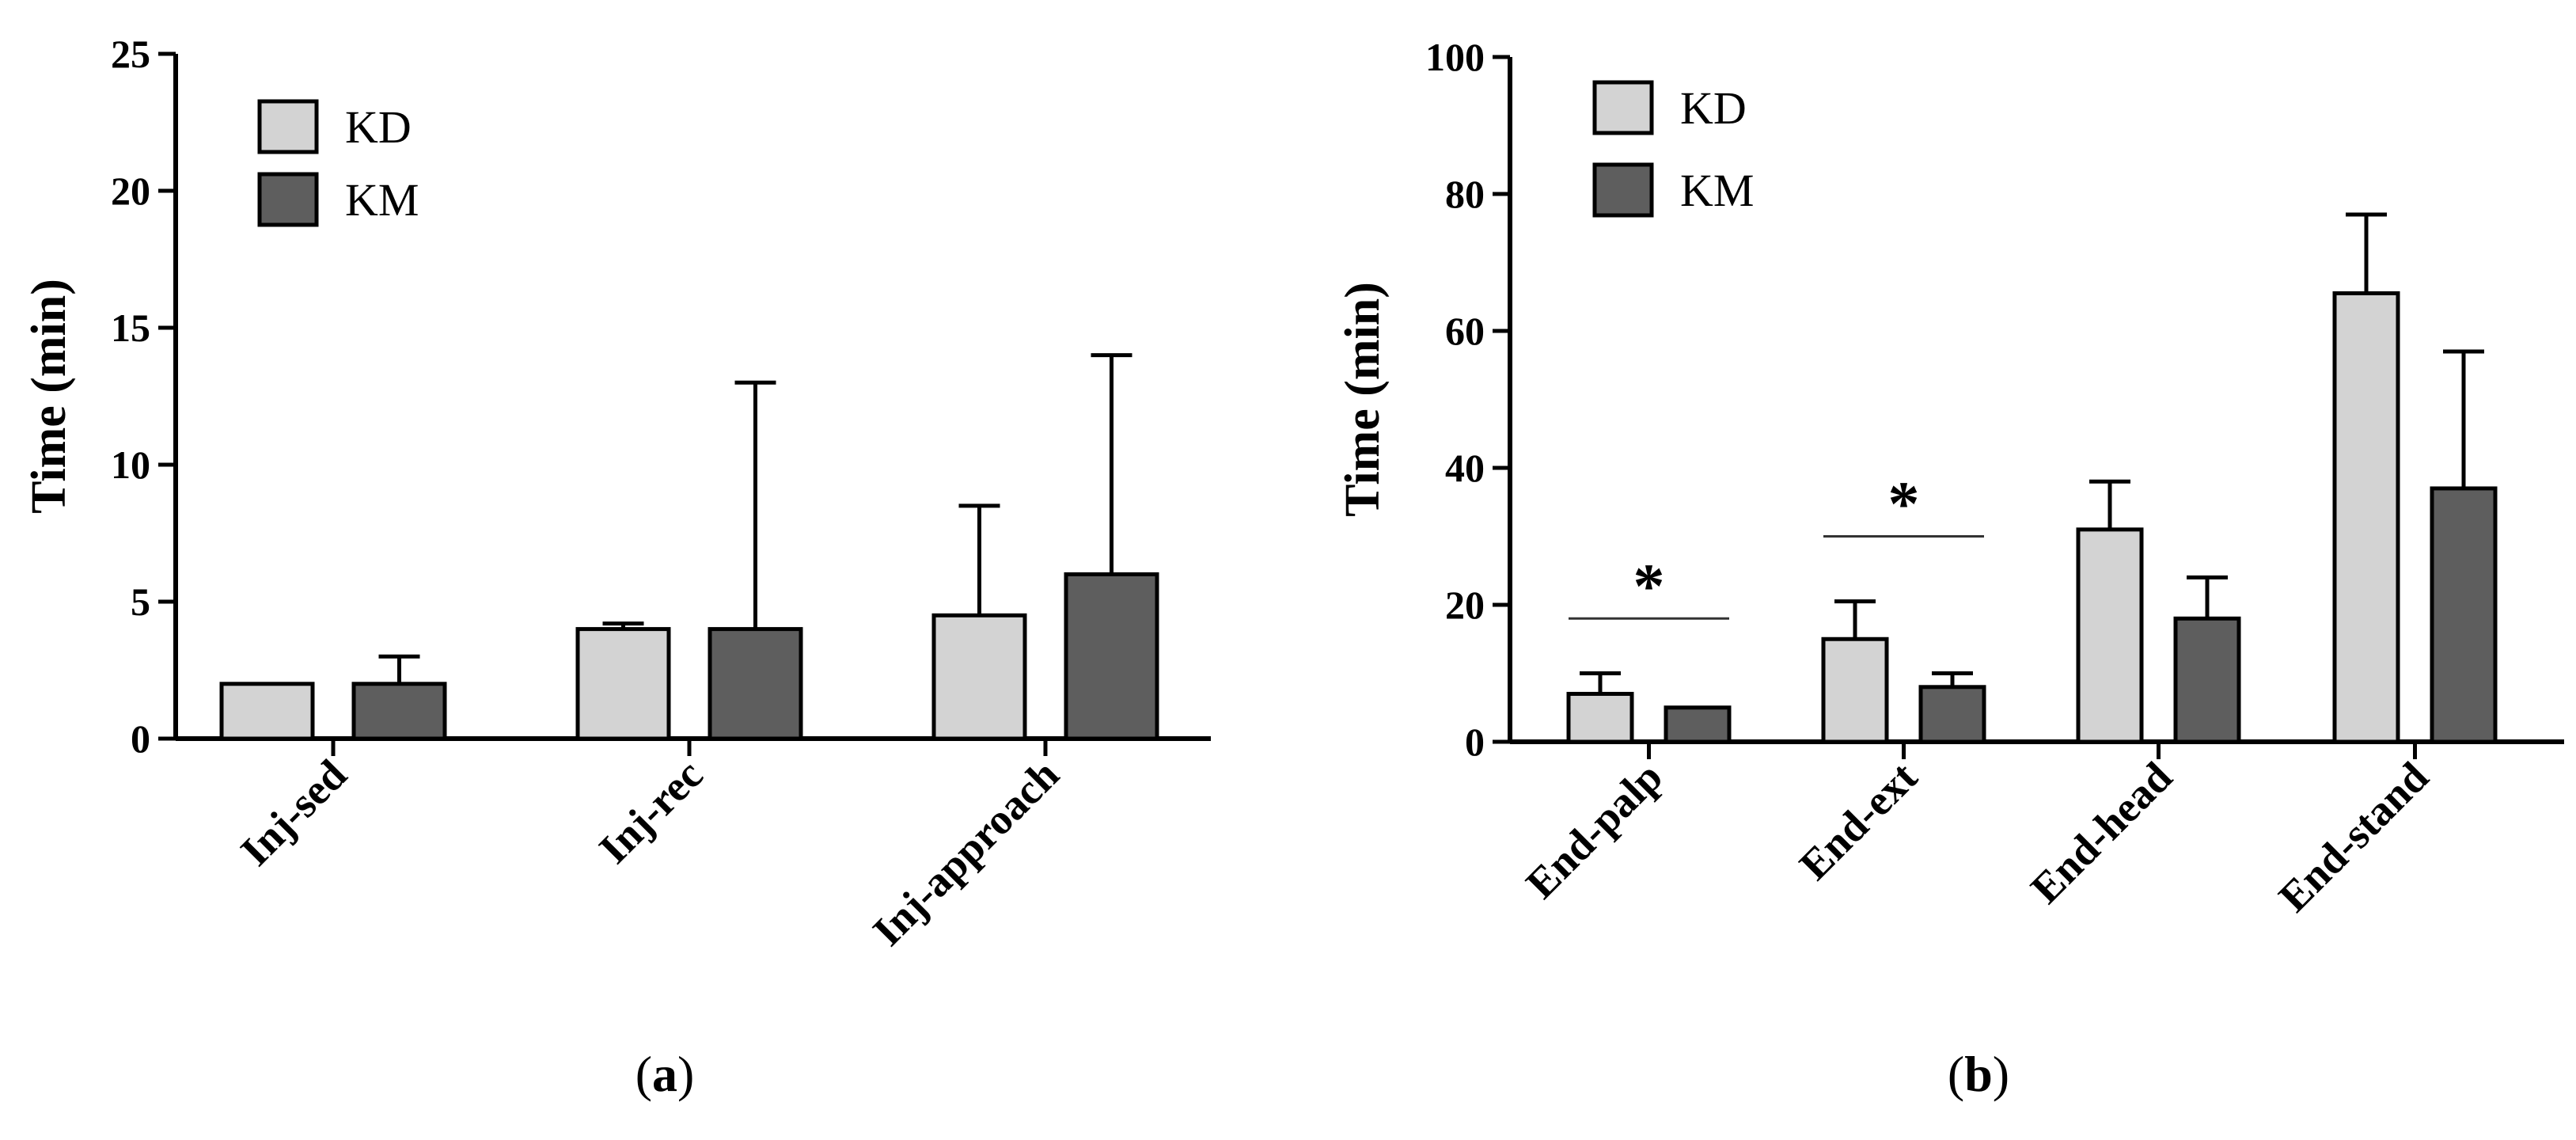  I want to click on x-tick-label: Inj-sed, so click(293, 812).